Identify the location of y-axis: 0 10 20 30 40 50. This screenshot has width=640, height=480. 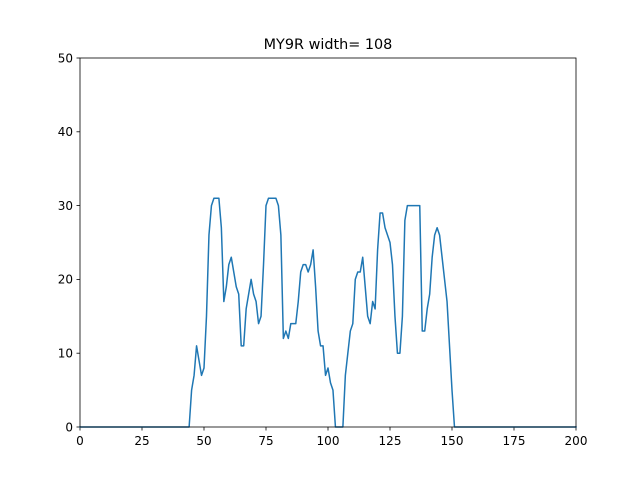
(69, 242).